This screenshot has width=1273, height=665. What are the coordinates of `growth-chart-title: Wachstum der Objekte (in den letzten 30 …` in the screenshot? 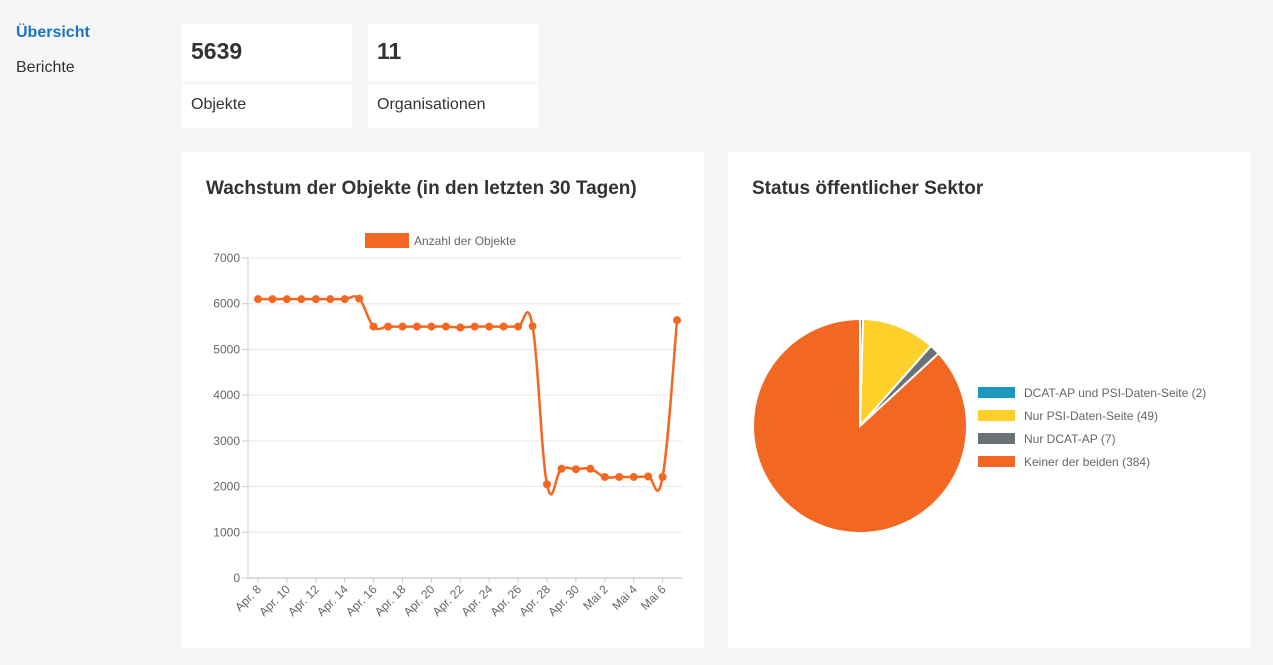 It's located at (421, 188).